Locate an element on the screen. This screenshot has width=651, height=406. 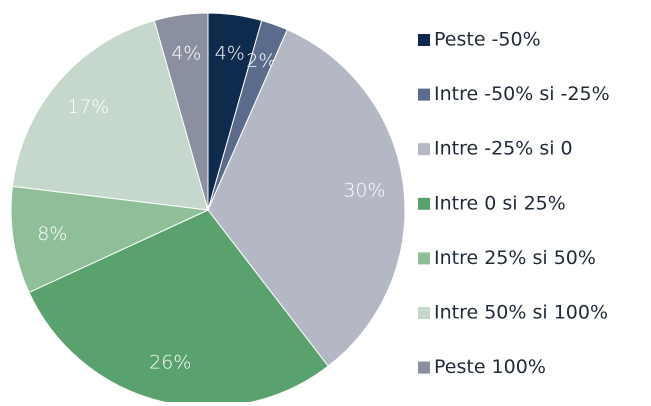
data-label: 26% is located at coordinates (170, 363).